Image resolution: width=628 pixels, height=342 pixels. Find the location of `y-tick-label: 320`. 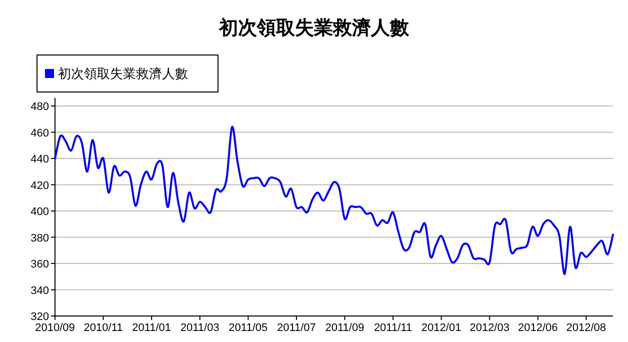

y-tick-label: 320 is located at coordinates (39, 317).